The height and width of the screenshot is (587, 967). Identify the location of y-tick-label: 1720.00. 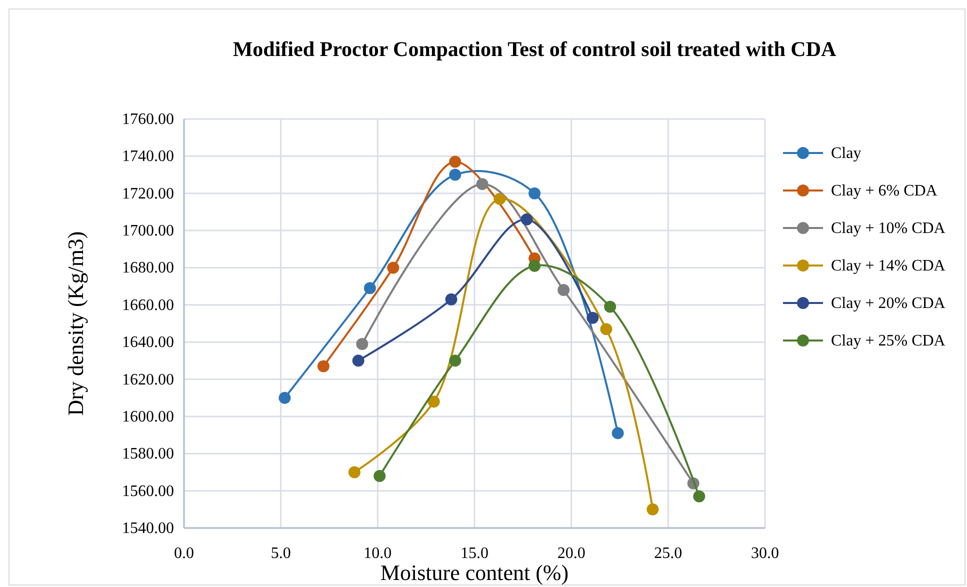
(148, 193).